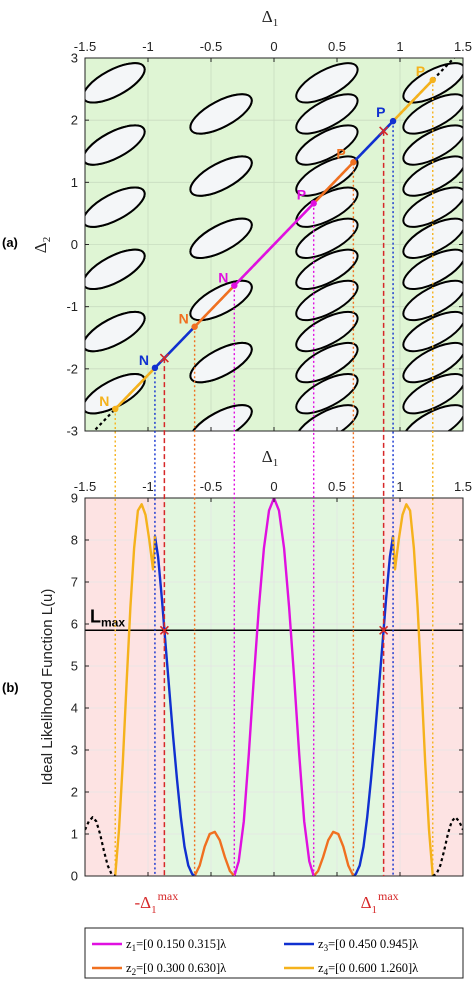 The width and height of the screenshot is (474, 984). What do you see at coordinates (211, 486) in the screenshot?
I see `xtick-label-b-2: -0.5` at bounding box center [211, 486].